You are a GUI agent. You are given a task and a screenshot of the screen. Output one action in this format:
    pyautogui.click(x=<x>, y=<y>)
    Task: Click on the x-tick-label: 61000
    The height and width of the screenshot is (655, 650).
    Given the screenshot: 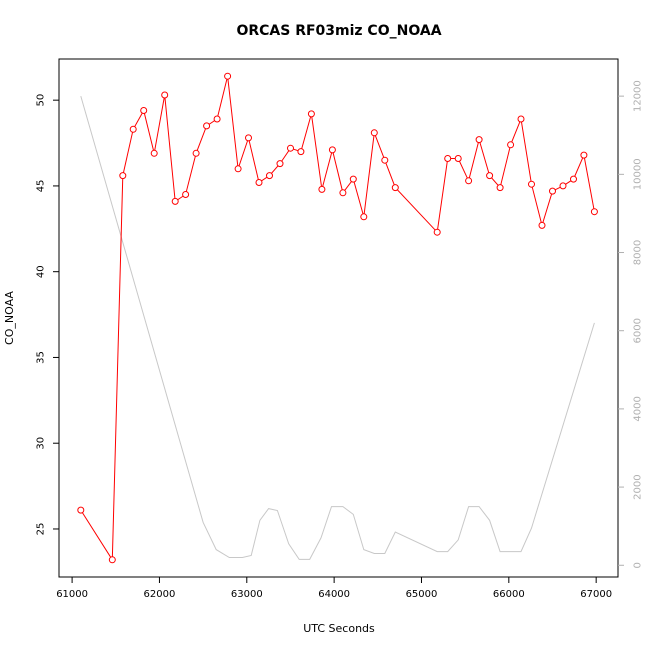 What is the action you would take?
    pyautogui.click(x=72, y=594)
    